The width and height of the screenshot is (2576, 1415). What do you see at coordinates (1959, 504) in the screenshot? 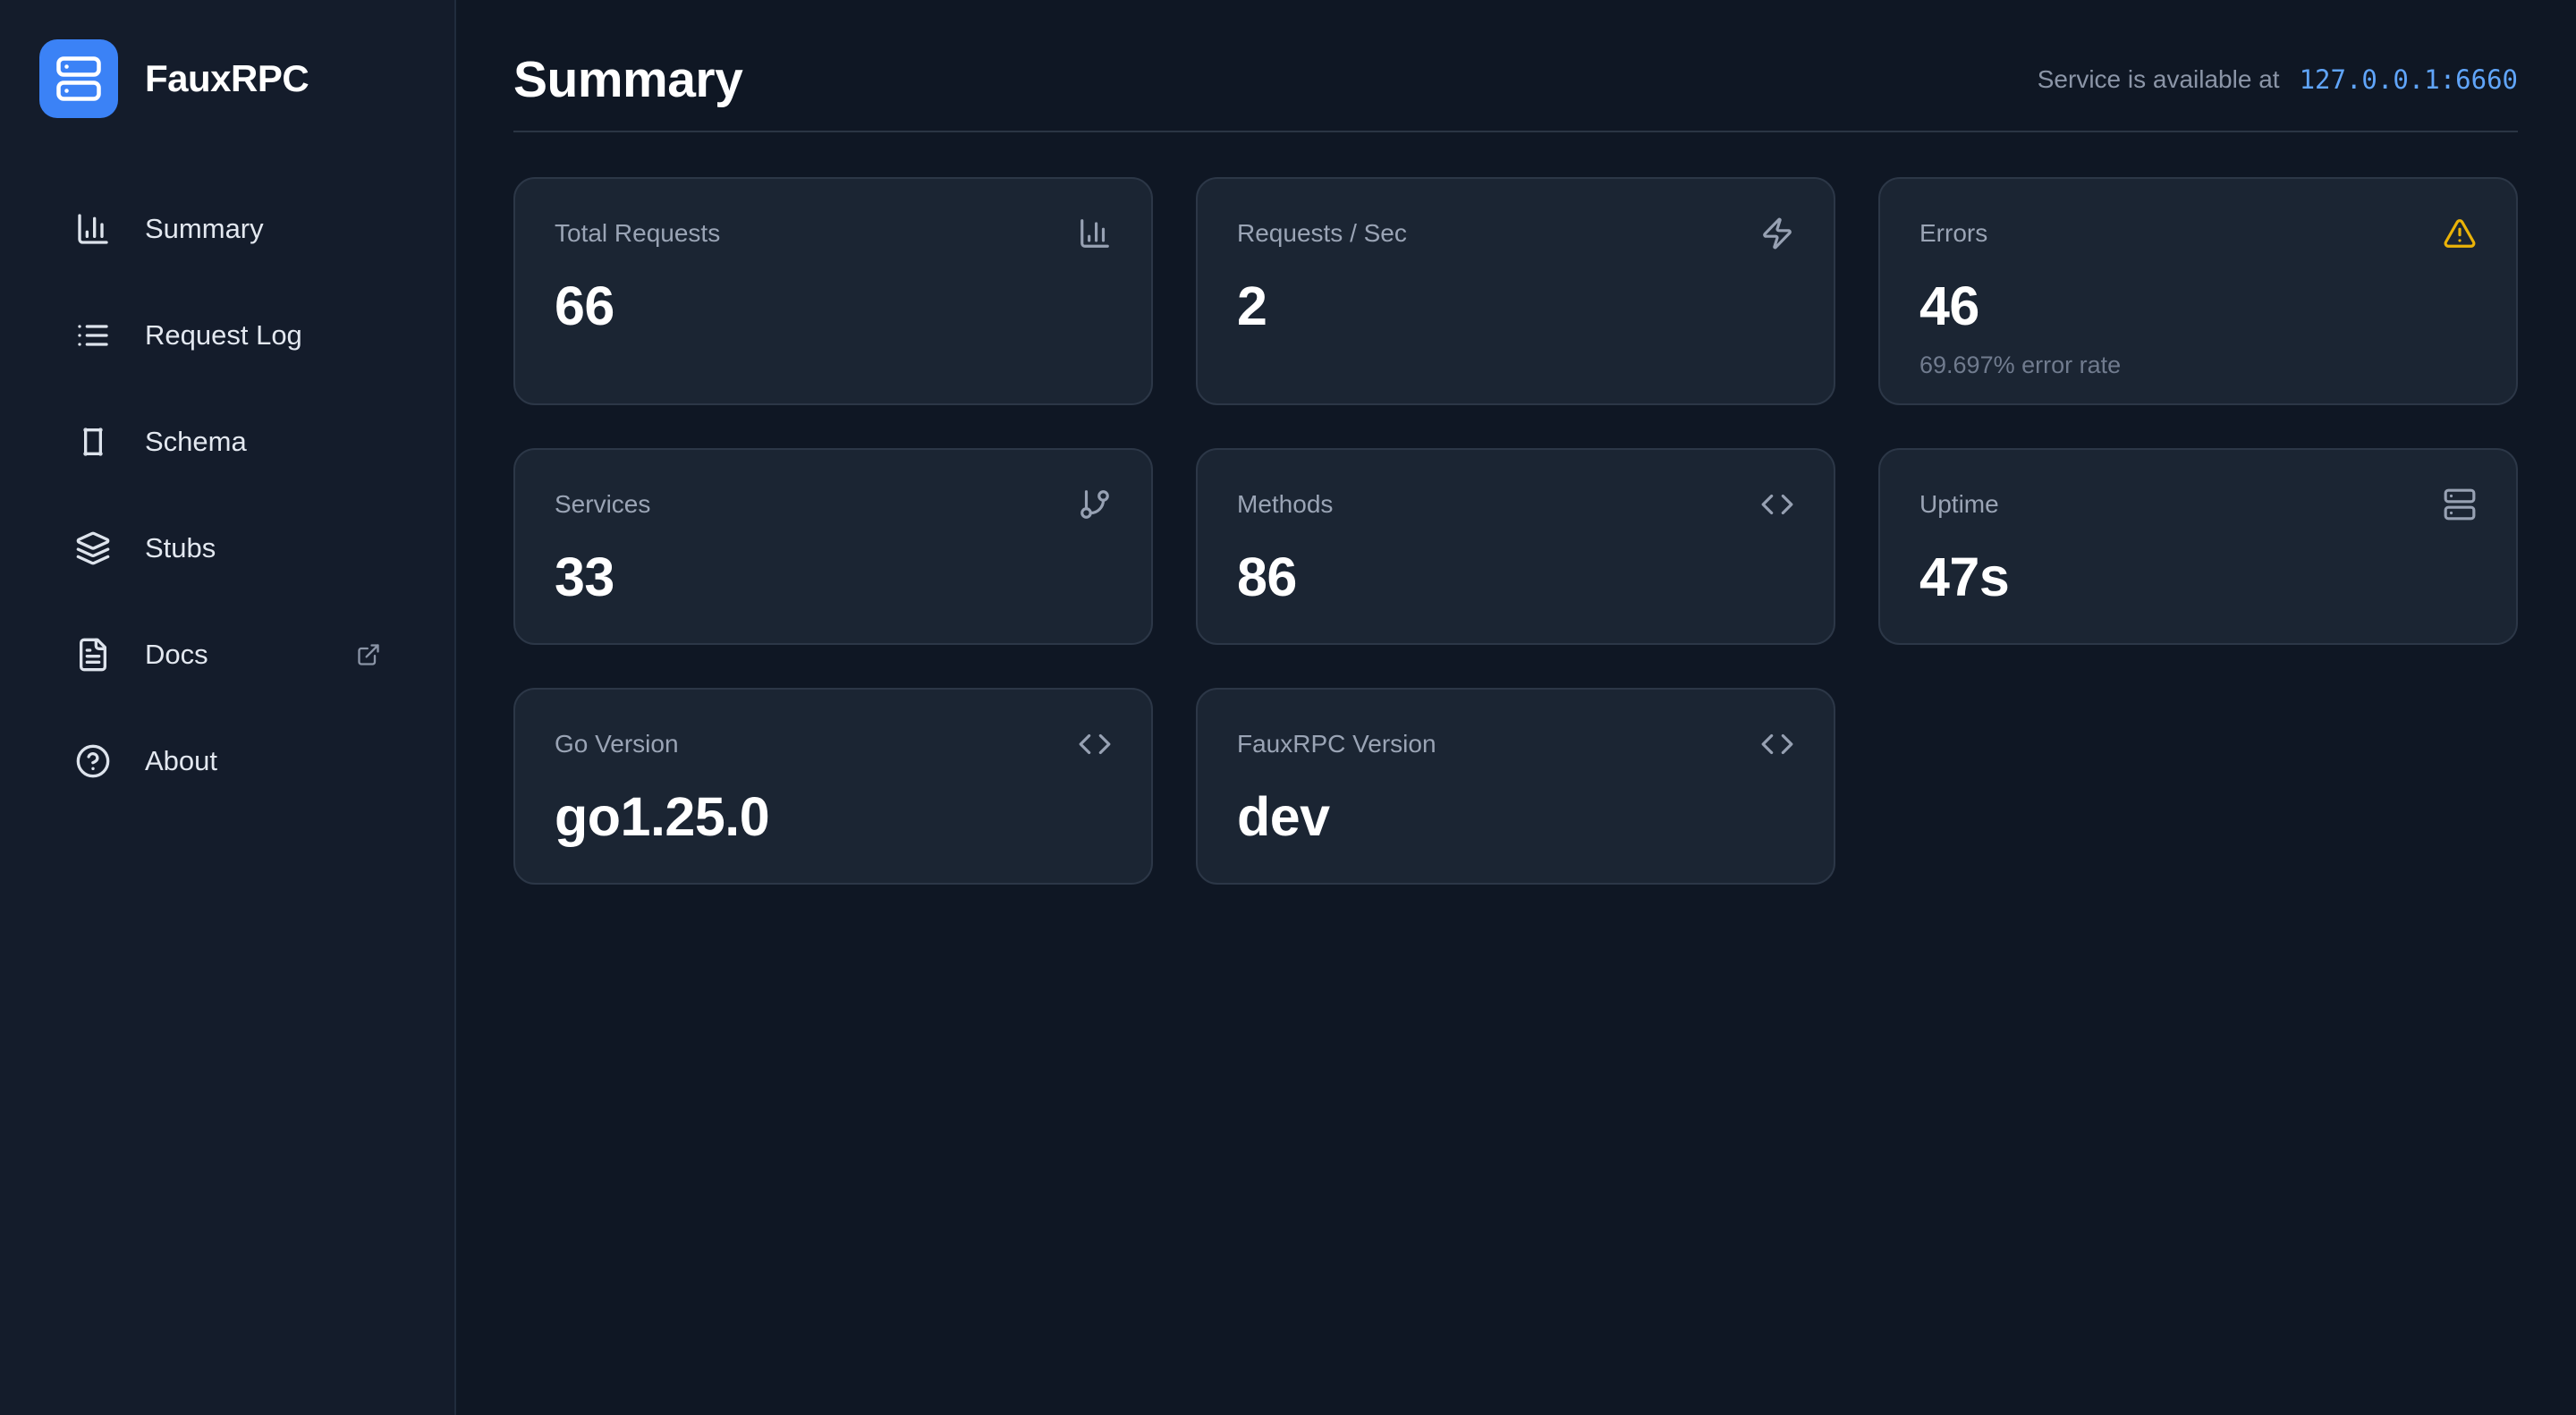
I see `card-label: Uptime` at bounding box center [1959, 504].